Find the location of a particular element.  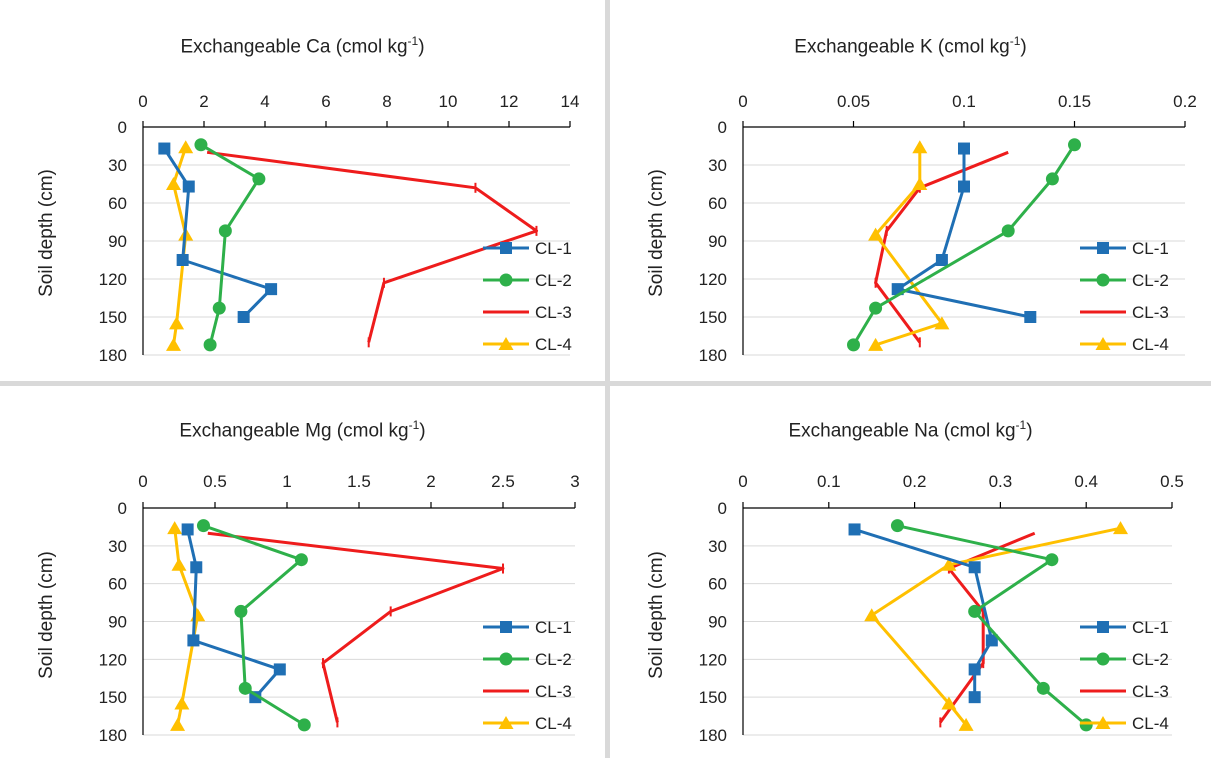

x-tick-label: 2 is located at coordinates (203, 101).